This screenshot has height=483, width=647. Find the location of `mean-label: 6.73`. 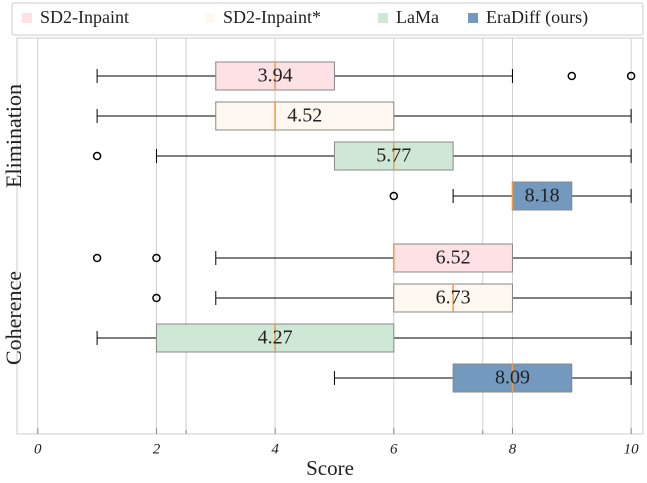

mean-label: 6.73 is located at coordinates (453, 298).